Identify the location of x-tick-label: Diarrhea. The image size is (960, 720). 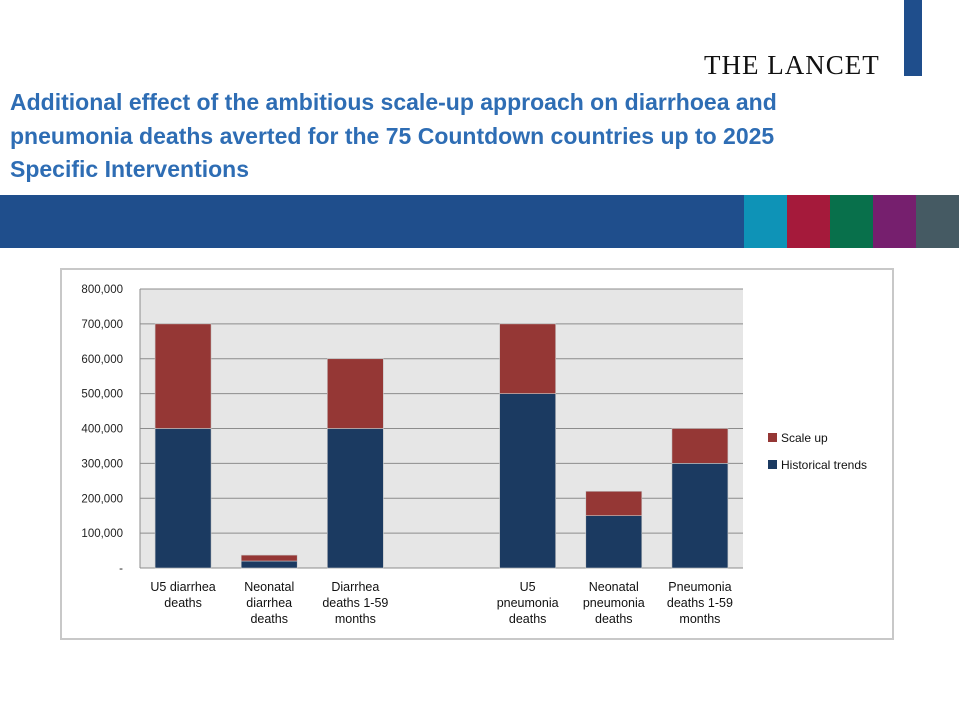
(355, 587).